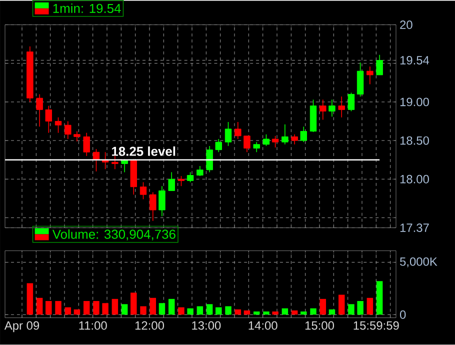 The height and width of the screenshot is (345, 455). What do you see at coordinates (419, 262) in the screenshot?
I see `y-tick-label: 5,000K` at bounding box center [419, 262].